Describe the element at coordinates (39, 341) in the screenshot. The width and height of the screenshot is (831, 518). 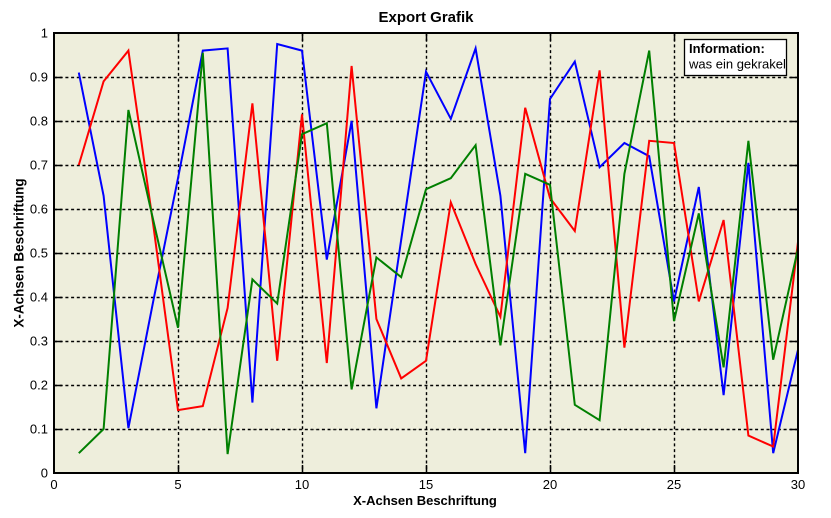
I see `svg-text: 0.3` at that location.